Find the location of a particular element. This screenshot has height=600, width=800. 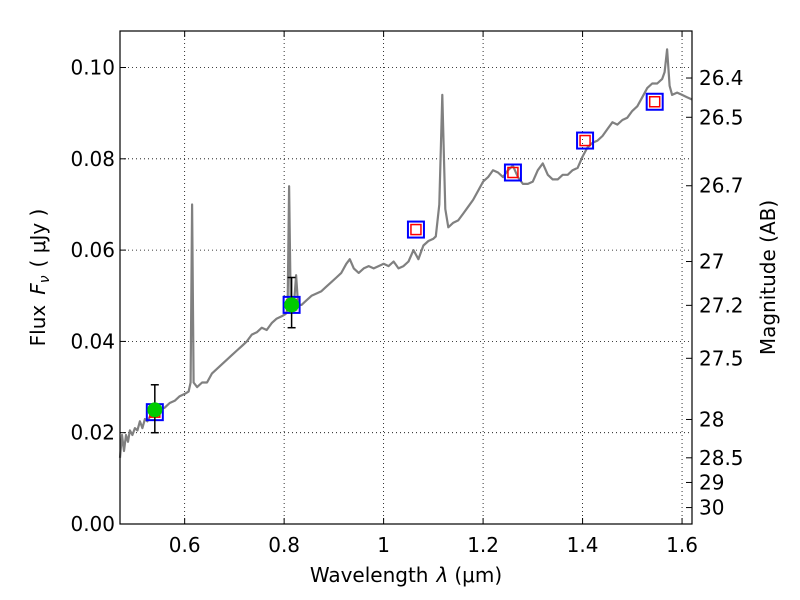

y2-tick-label: 27.5 is located at coordinates (721, 358).